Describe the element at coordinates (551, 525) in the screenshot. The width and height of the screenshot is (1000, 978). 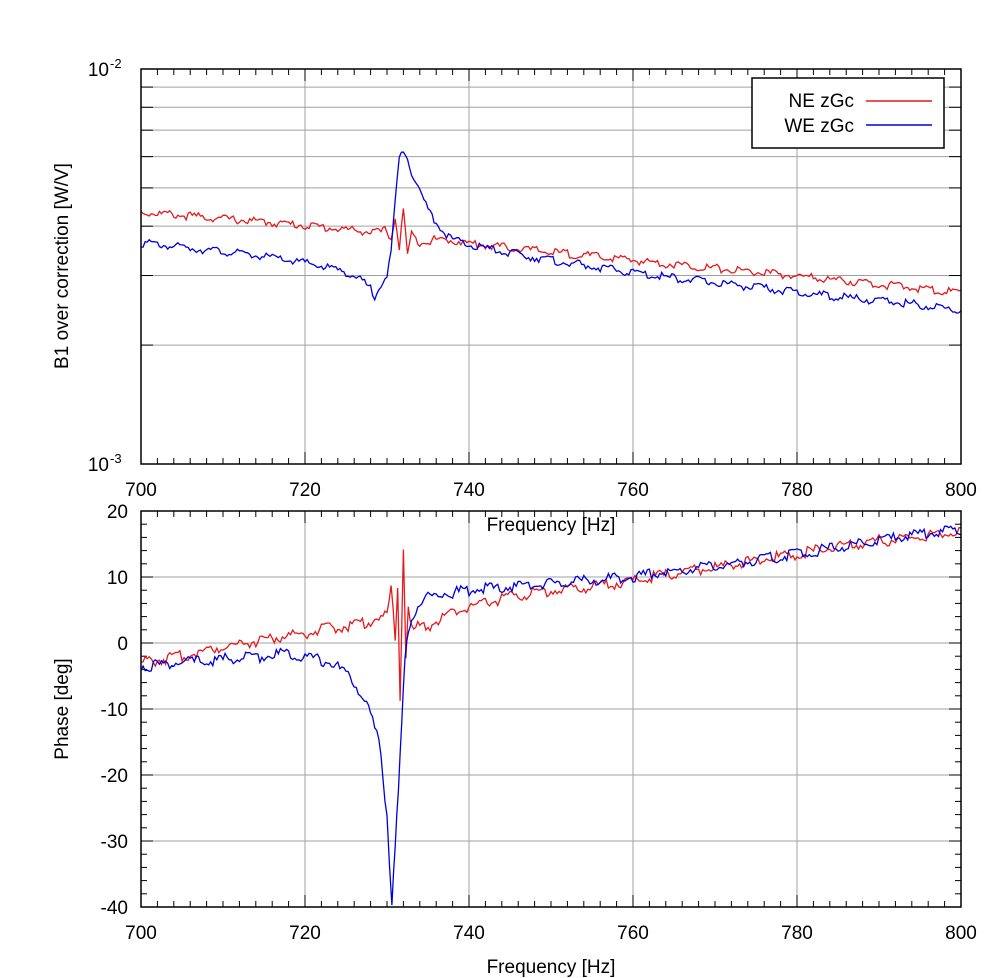
I see `magnitude-x-axis-label: Frequency [Hz]` at that location.